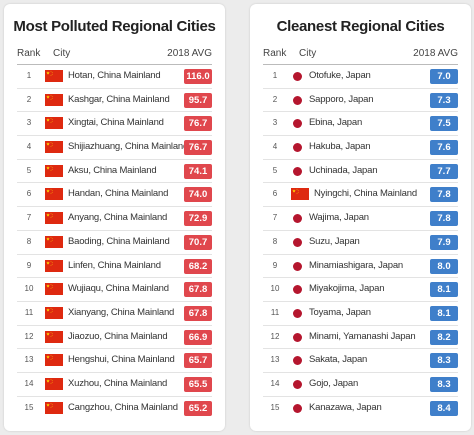 The image size is (474, 435). What do you see at coordinates (444, 76) in the screenshot?
I see `aqi-badge: 7.0` at bounding box center [444, 76].